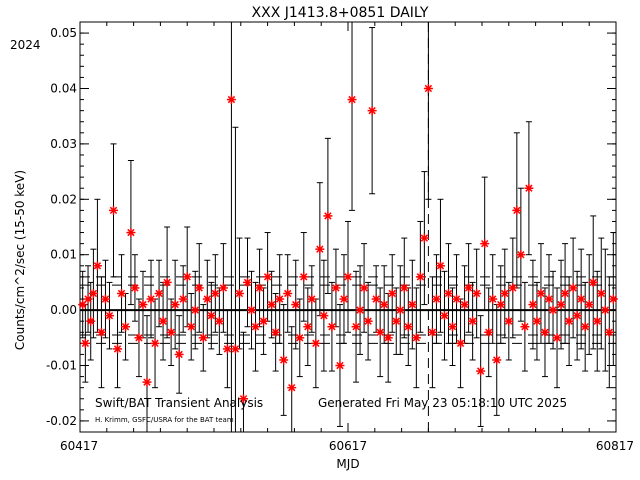 The height and width of the screenshot is (480, 640). Describe the element at coordinates (63, 310) in the screenshot. I see `y-tick-label: 0.00` at that location.